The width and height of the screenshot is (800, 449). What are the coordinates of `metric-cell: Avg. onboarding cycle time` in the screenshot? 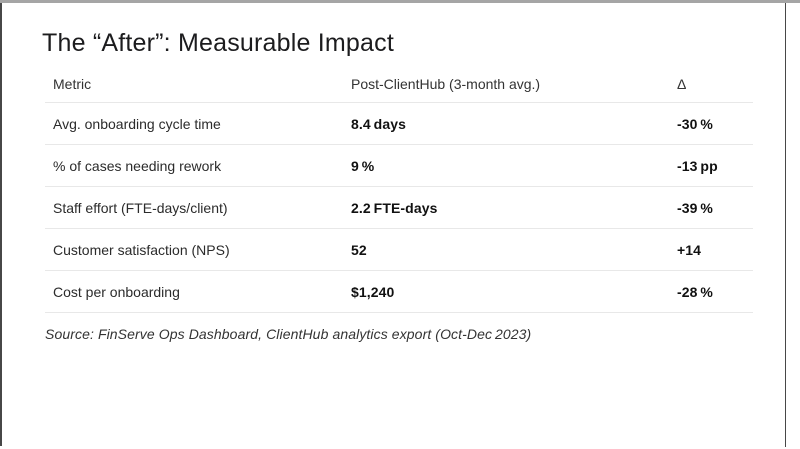 It's located at (137, 123).